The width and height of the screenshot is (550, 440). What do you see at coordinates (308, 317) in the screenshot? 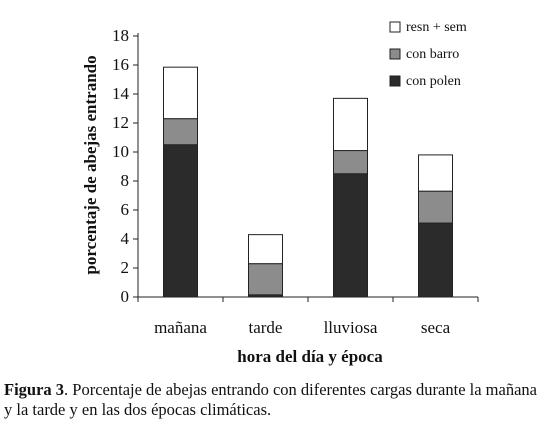
I see `x-labels-group: mañana tarde lluviosa seca` at bounding box center [308, 317].